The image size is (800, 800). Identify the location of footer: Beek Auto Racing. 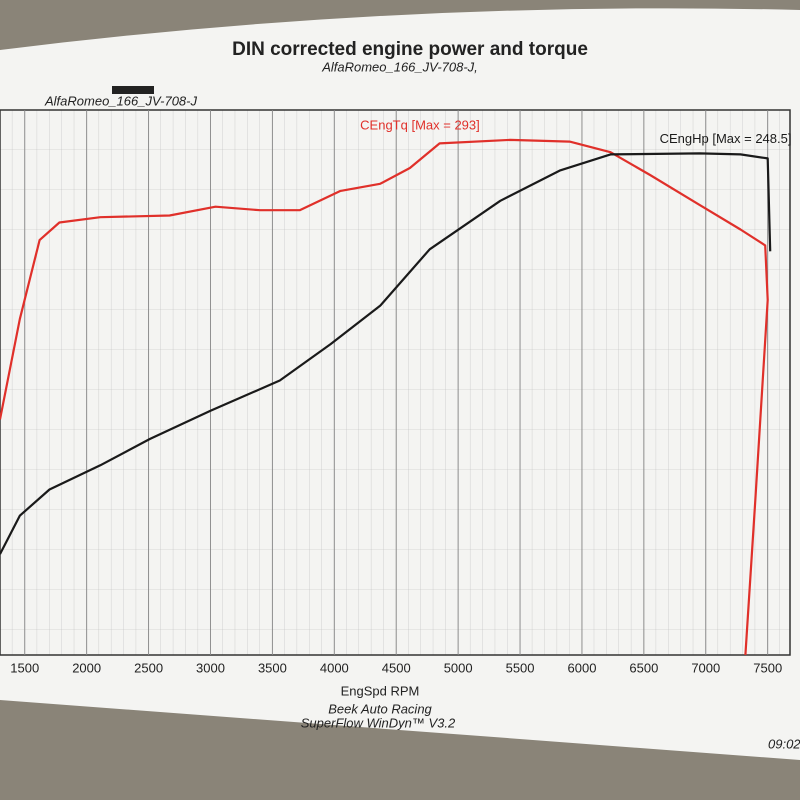
(380, 708).